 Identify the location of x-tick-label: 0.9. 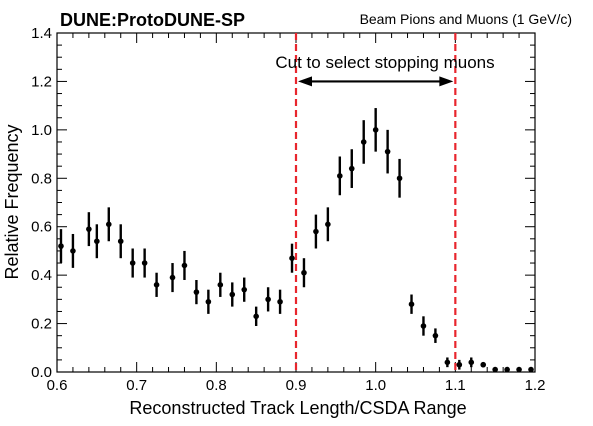
(296, 385).